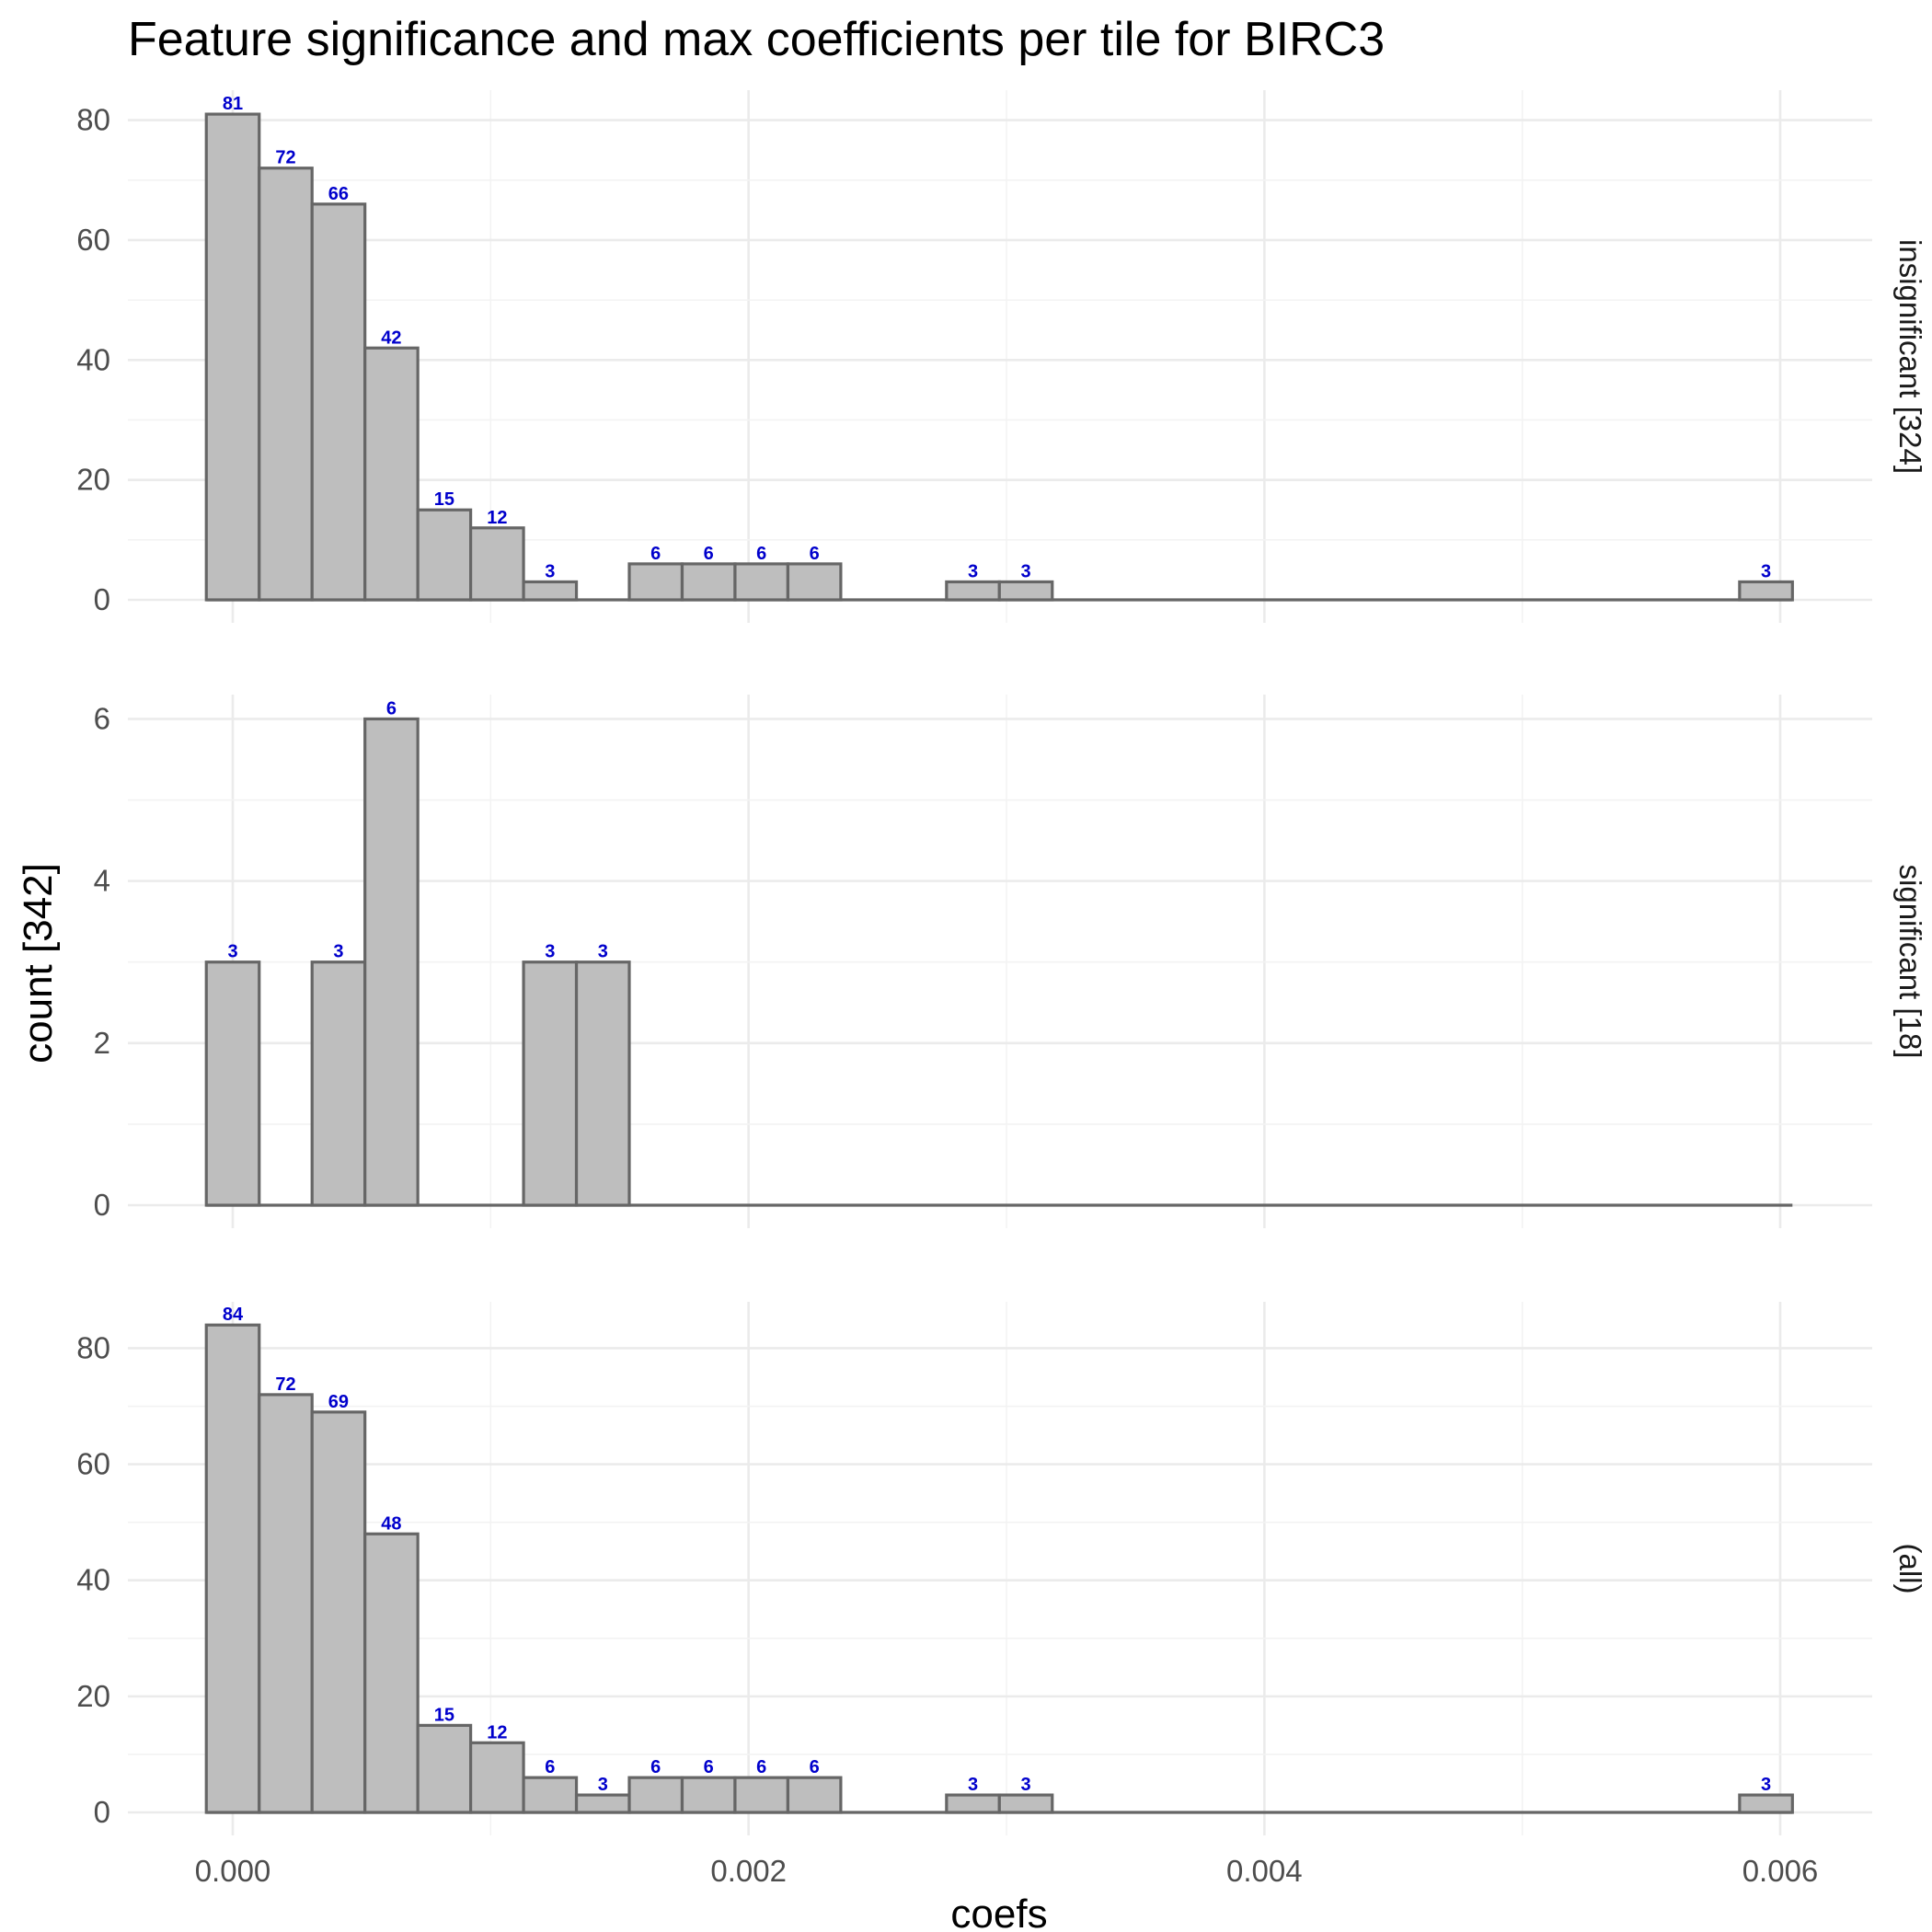  Describe the element at coordinates (102, 718) in the screenshot. I see `y-tick-label: 6` at that location.